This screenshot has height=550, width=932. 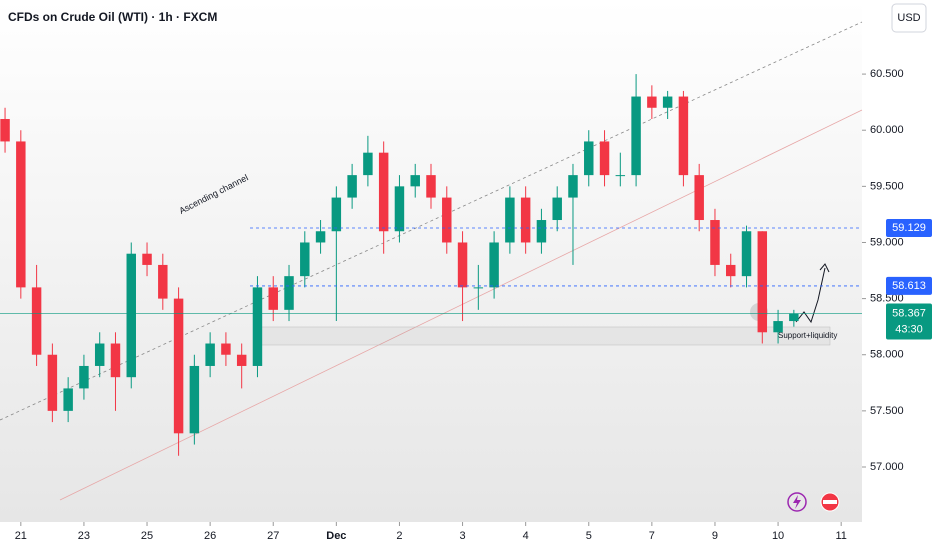 I want to click on y-tick-label: 57.000, so click(x=887, y=467).